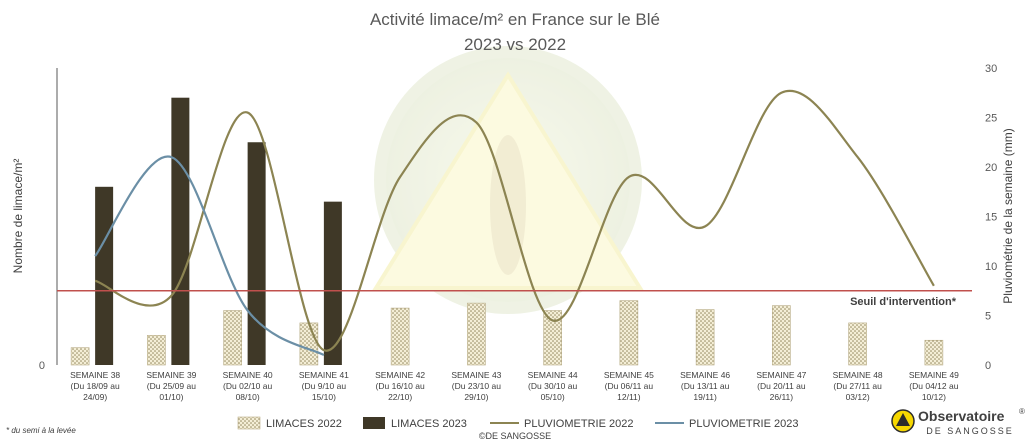  Describe the element at coordinates (782, 397) in the screenshot. I see `category-label: 26/11)` at that location.